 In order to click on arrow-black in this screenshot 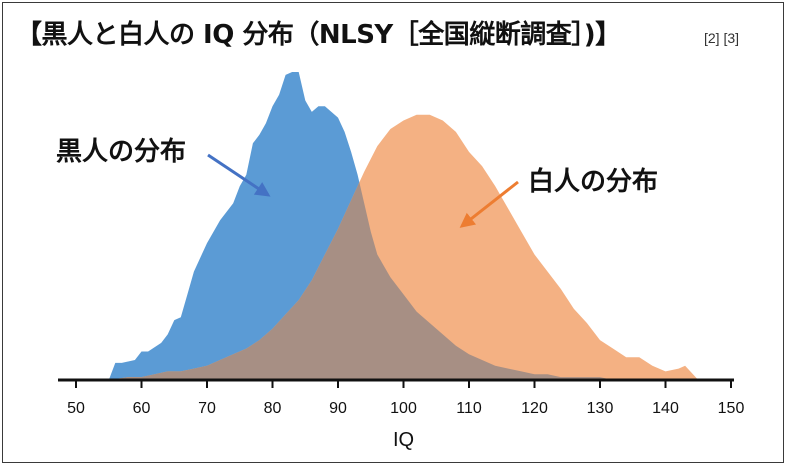, I will do `click(239, 175)`.